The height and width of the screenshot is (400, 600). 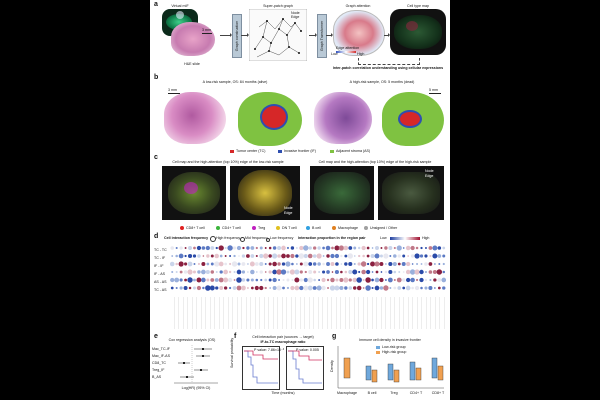 What do you see at coordinates (413, 119) in the screenshot?
I see `high-risk-region-map` at bounding box center [413, 119].